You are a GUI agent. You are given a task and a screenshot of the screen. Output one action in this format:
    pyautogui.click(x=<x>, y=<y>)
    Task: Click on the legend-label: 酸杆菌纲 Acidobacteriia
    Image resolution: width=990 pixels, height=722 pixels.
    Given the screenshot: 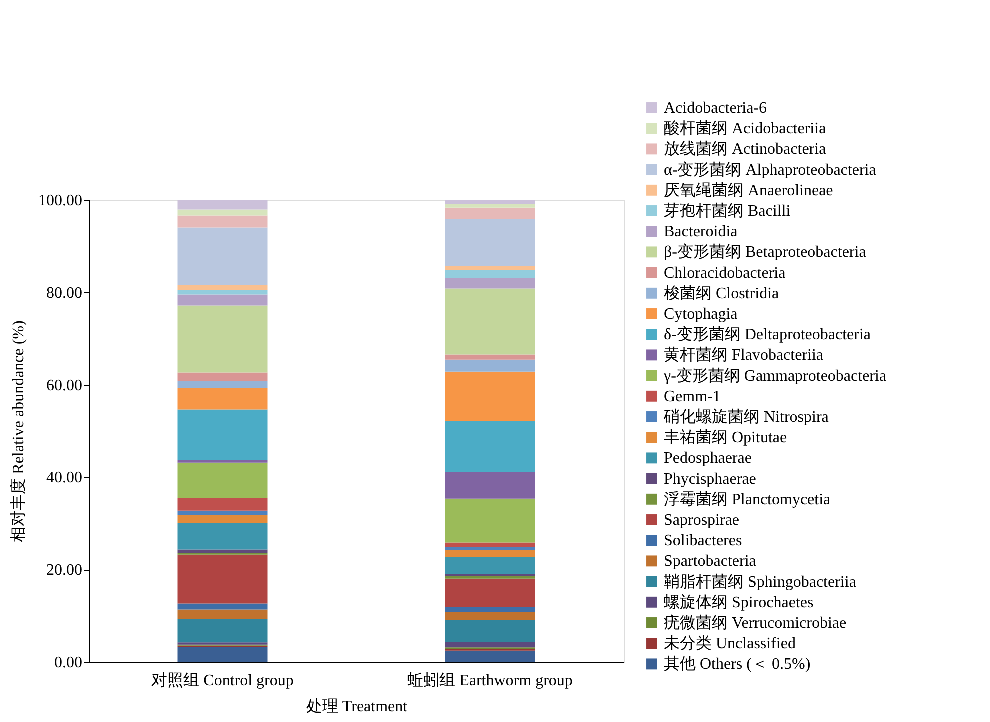 What is the action you would take?
    pyautogui.click(x=745, y=129)
    